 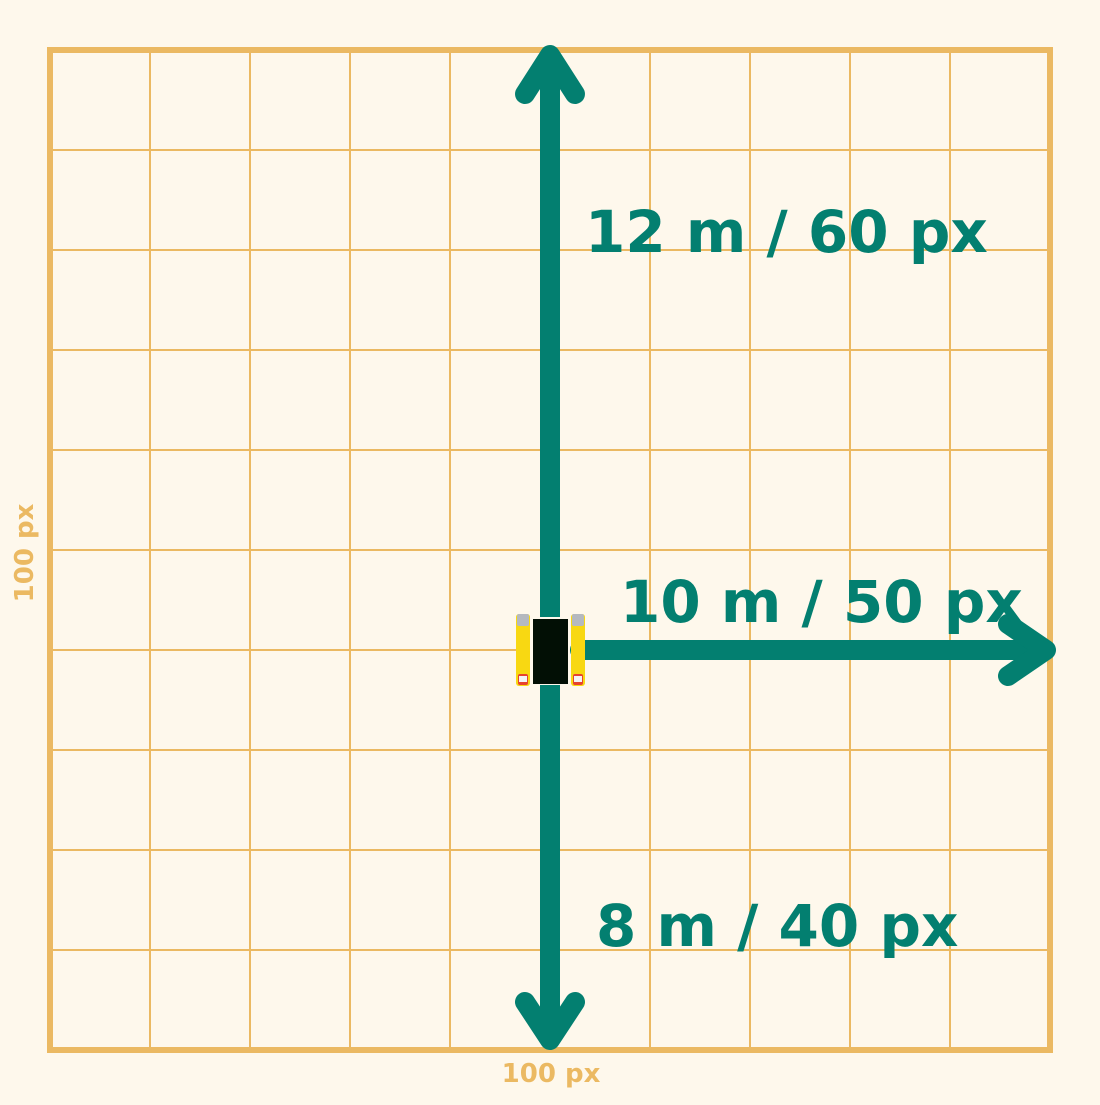 What do you see at coordinates (550, 650) in the screenshot?
I see `car-top-view-icon` at bounding box center [550, 650].